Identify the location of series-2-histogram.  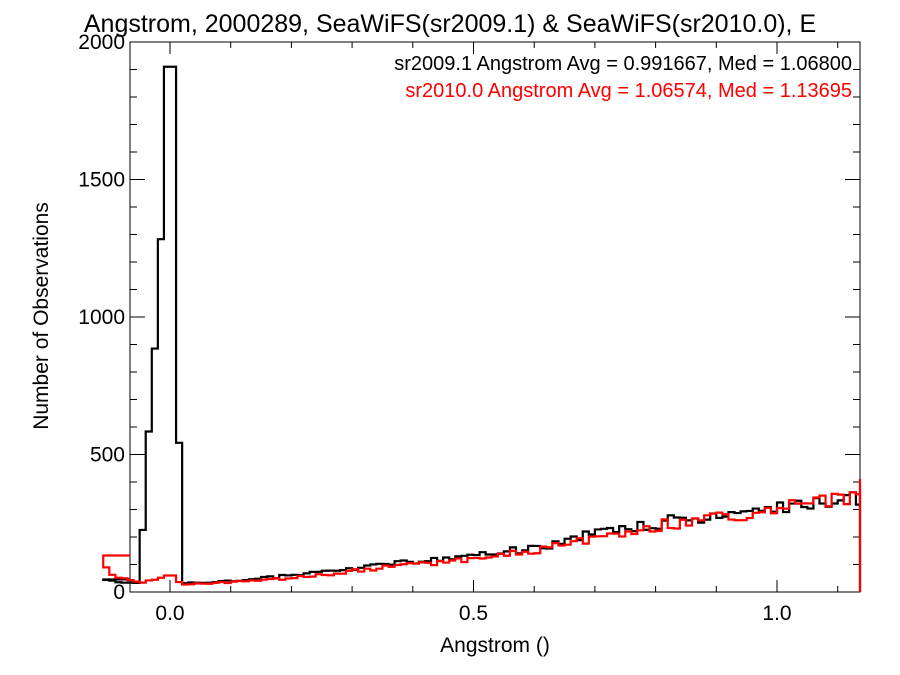
(482, 535).